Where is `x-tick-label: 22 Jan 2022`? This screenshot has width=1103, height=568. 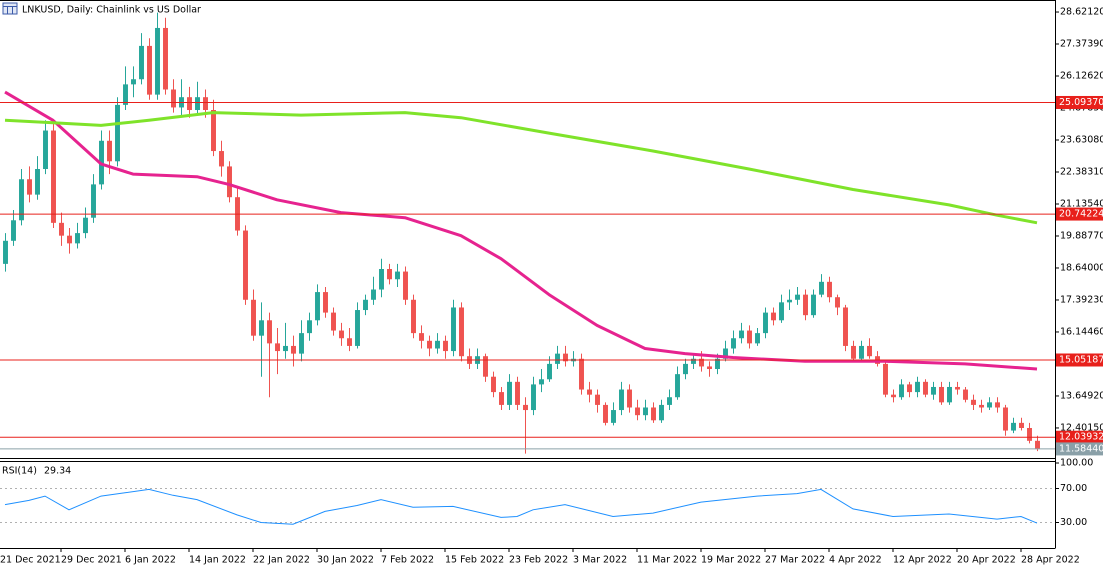 x-tick-label: 22 Jan 2022 is located at coordinates (281, 560).